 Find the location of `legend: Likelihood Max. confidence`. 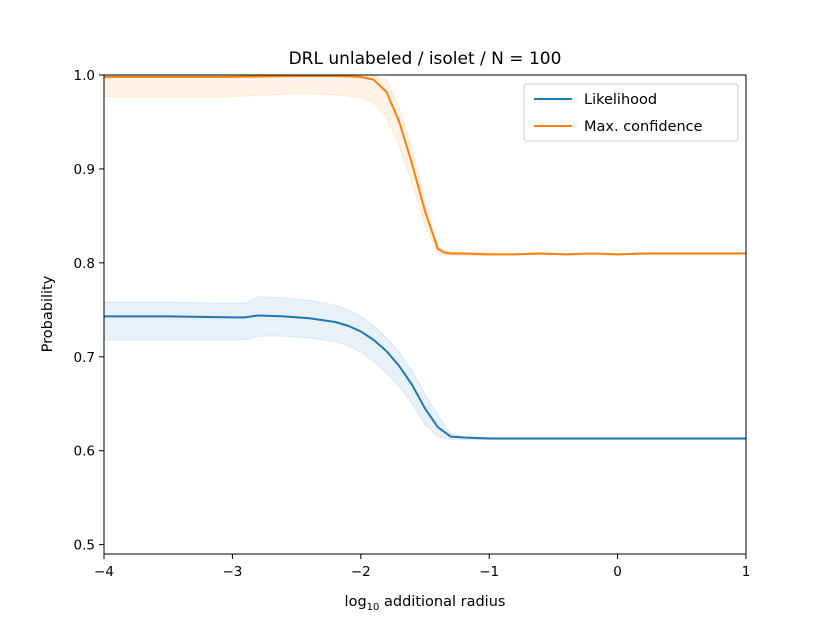

legend: Likelihood Max. confidence is located at coordinates (631, 112).